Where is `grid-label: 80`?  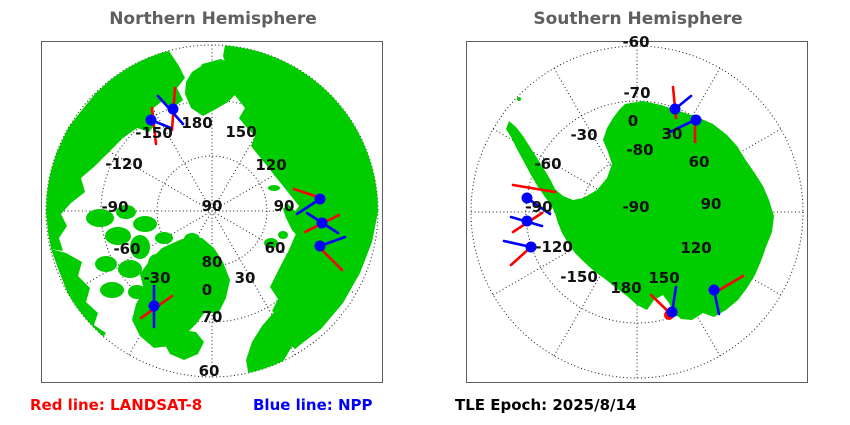
grid-label: 80 is located at coordinates (212, 262).